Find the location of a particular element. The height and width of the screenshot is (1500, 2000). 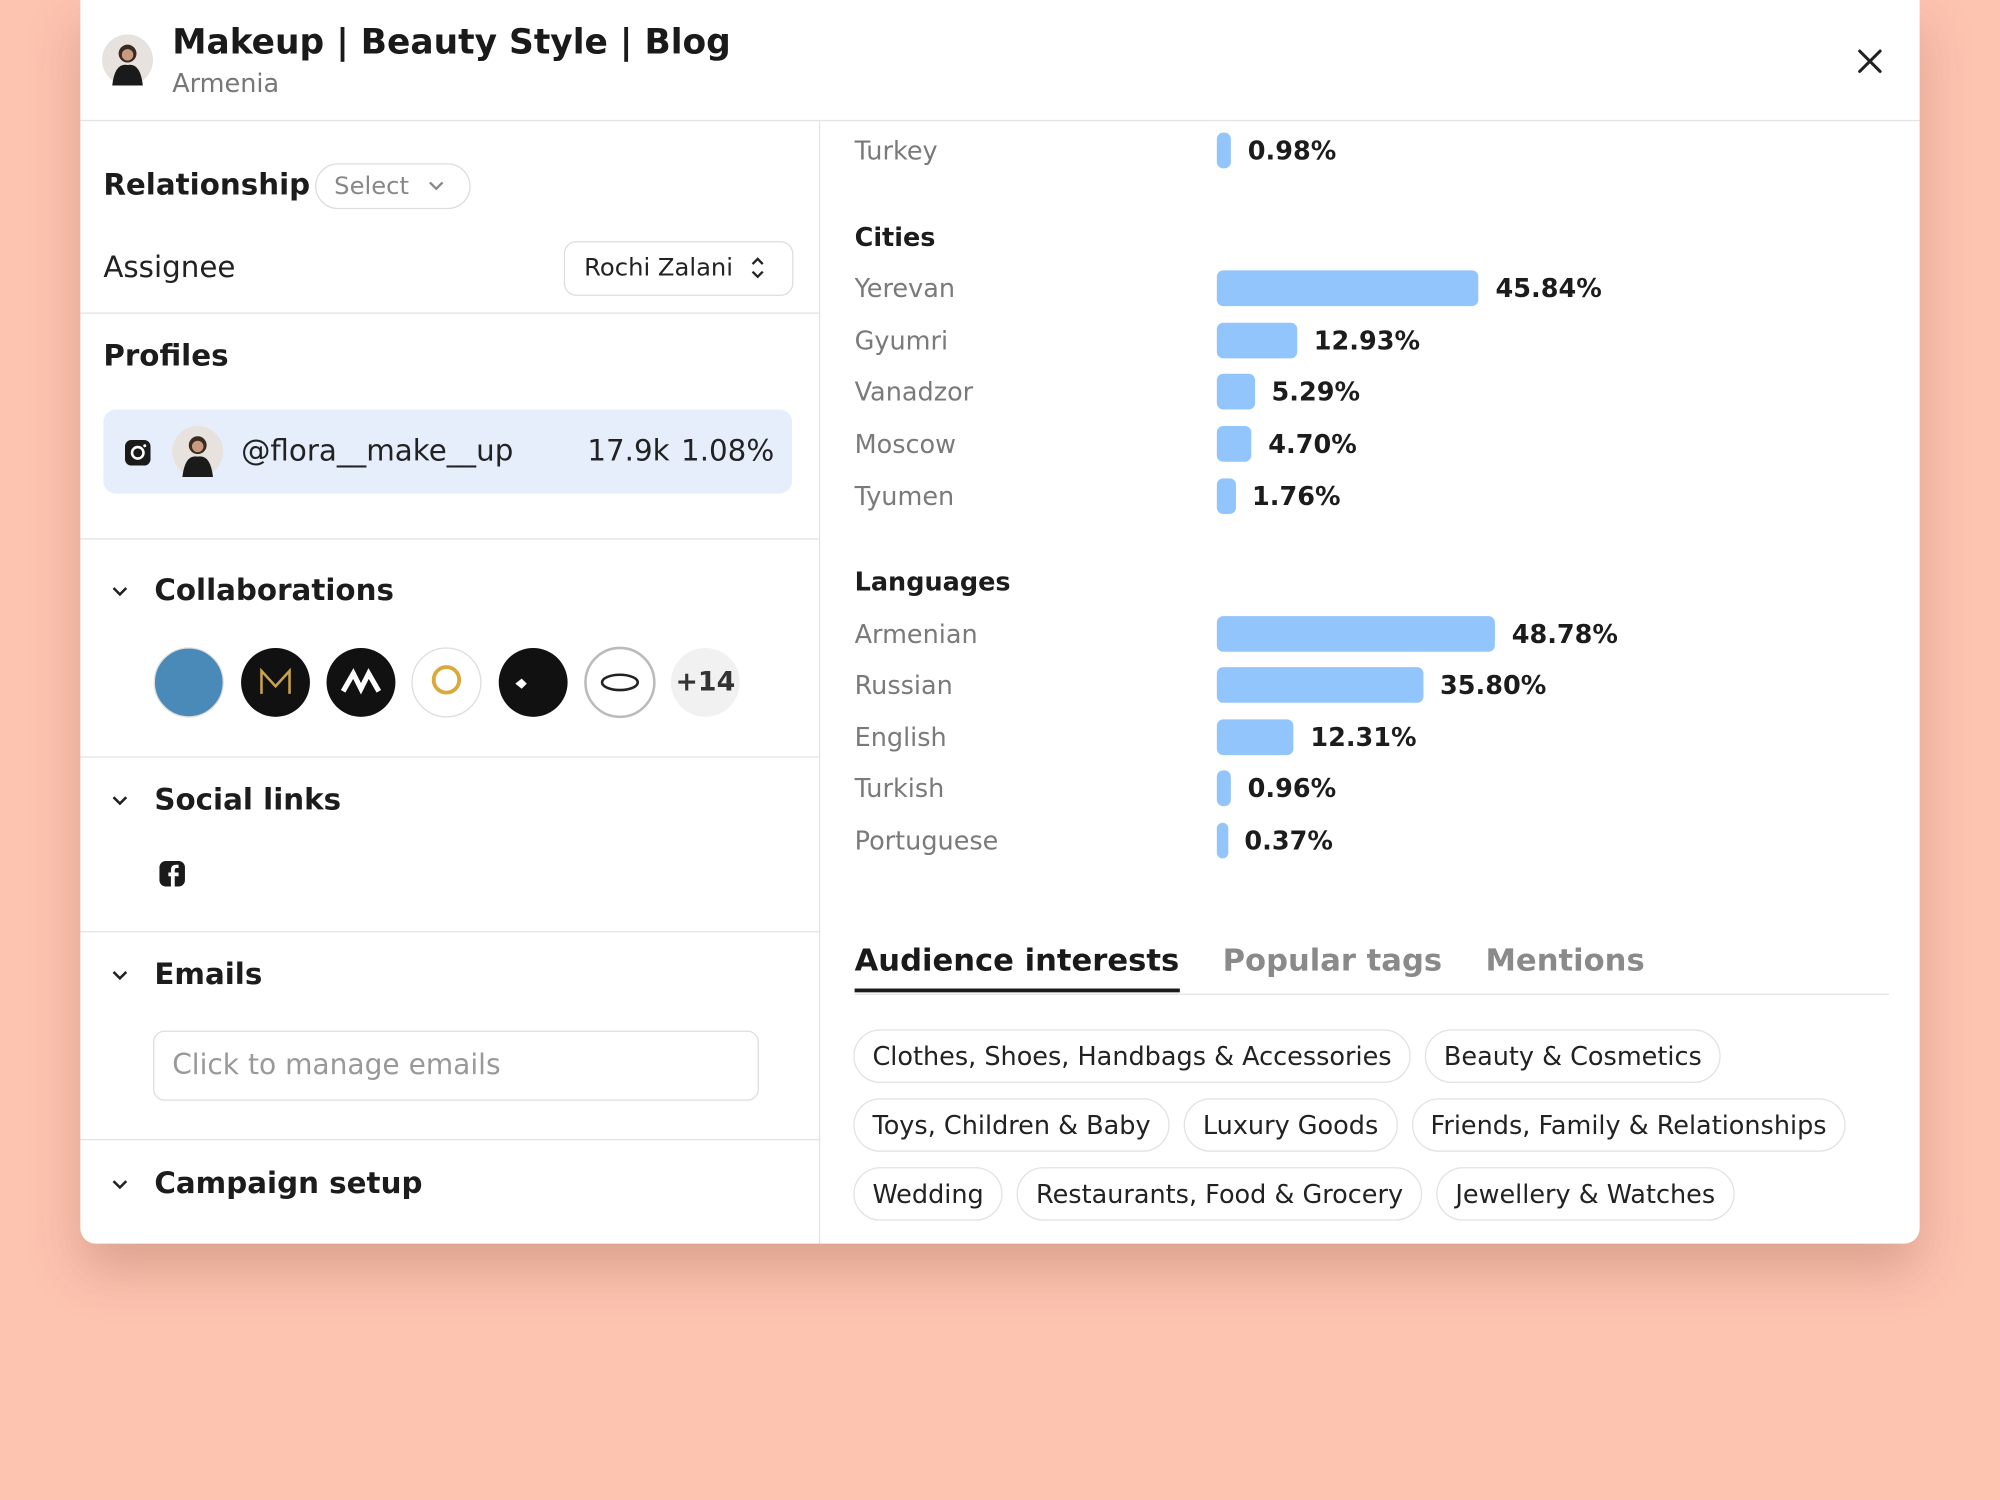

assignee-label: Assignee is located at coordinates (169, 268).